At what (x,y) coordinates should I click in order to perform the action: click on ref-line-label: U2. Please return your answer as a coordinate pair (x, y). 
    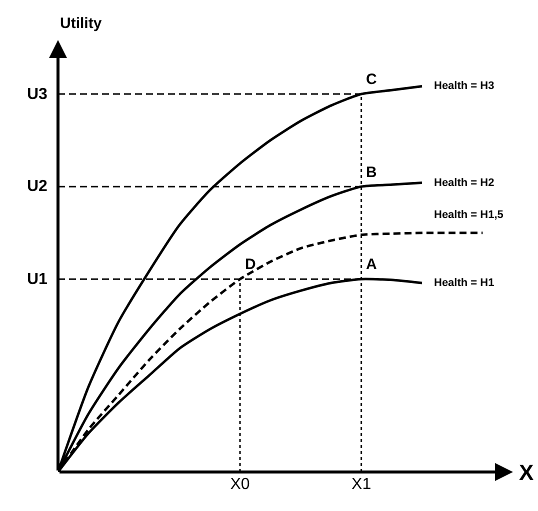
    Looking at the image, I should click on (37, 186).